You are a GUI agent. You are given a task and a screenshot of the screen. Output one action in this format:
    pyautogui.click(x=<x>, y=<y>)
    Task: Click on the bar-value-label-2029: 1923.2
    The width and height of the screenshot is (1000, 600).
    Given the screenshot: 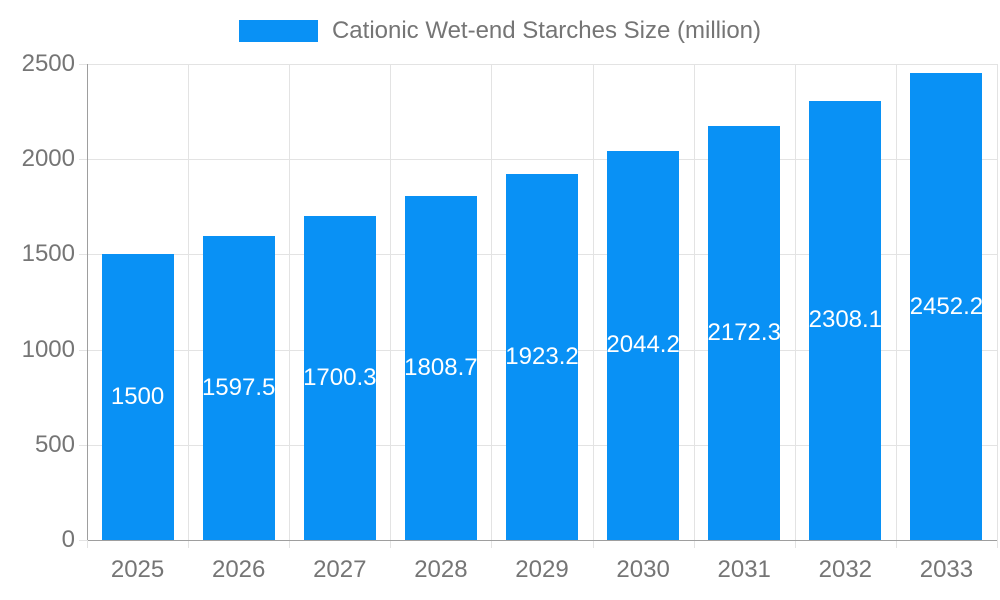 What is the action you would take?
    pyautogui.click(x=542, y=356)
    